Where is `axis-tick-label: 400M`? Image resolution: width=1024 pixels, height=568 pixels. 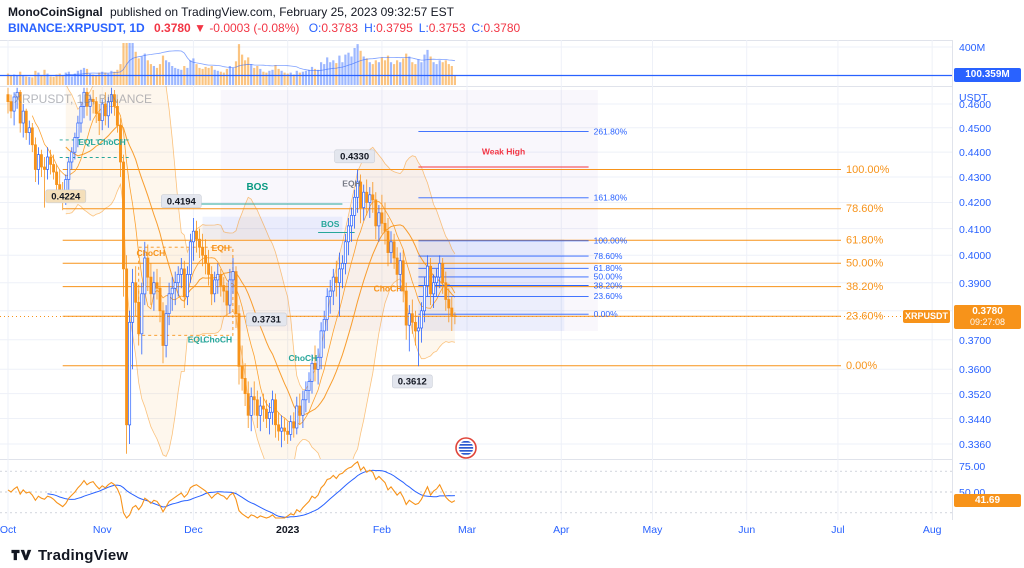
axis-tick-label: 400M is located at coordinates (972, 48).